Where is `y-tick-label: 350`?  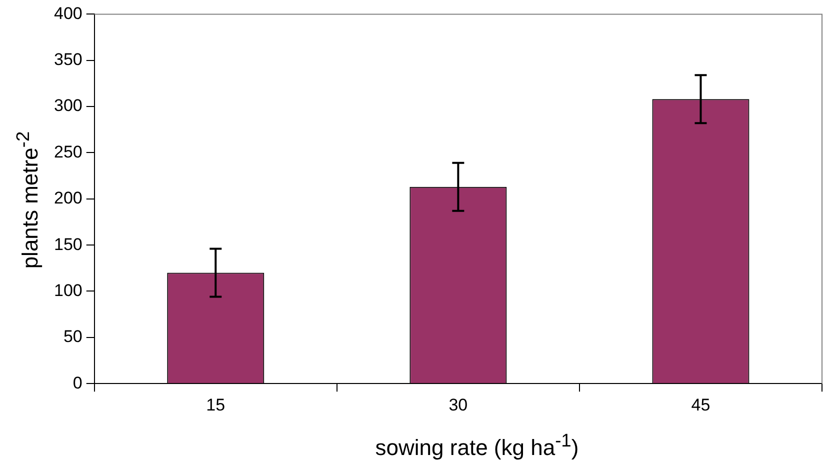
y-tick-label: 350 is located at coordinates (68, 60).